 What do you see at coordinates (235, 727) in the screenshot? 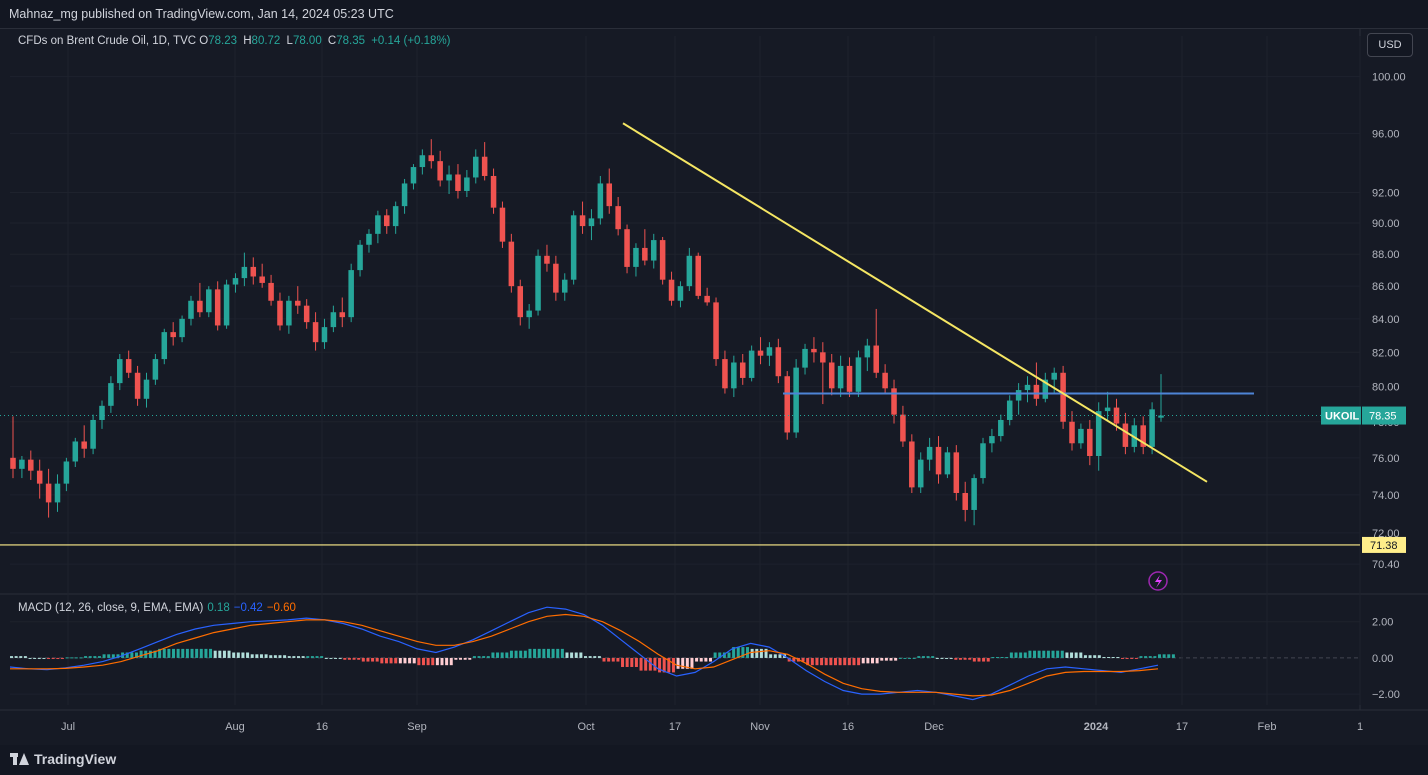
I see `time-tick-label: Aug` at bounding box center [235, 727].